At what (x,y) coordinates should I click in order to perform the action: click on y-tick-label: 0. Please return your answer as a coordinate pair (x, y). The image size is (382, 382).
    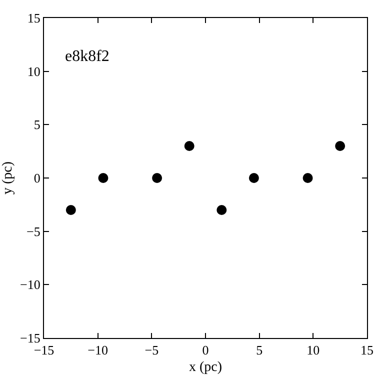
    Looking at the image, I should click on (37, 178).